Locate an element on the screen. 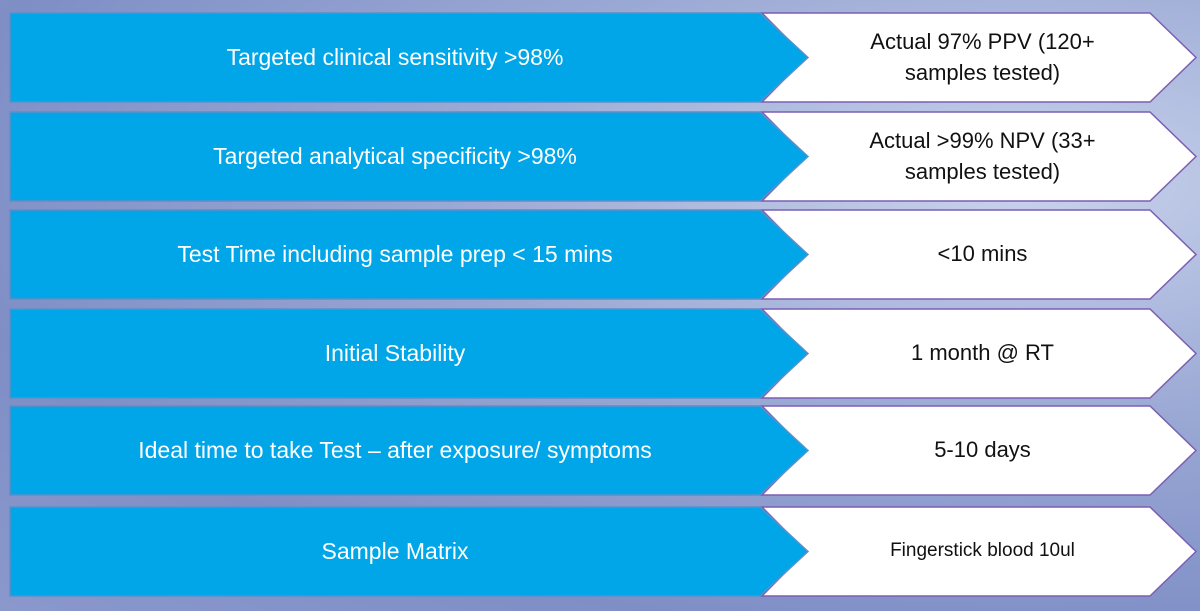  target-text: Sample Matrix is located at coordinates (395, 551).